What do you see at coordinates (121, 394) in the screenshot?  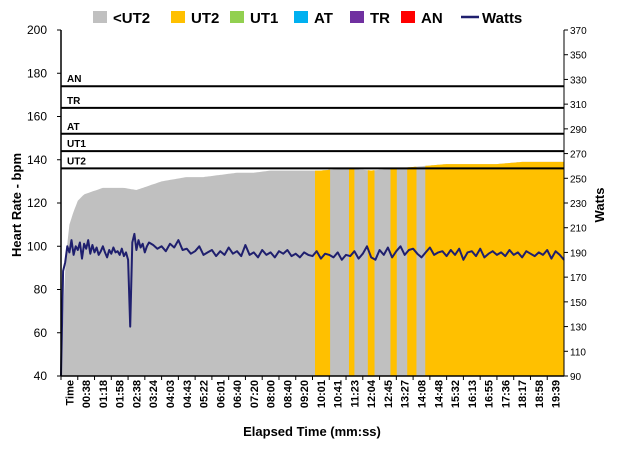 I see `x-tick-label: 01:58` at bounding box center [121, 394].